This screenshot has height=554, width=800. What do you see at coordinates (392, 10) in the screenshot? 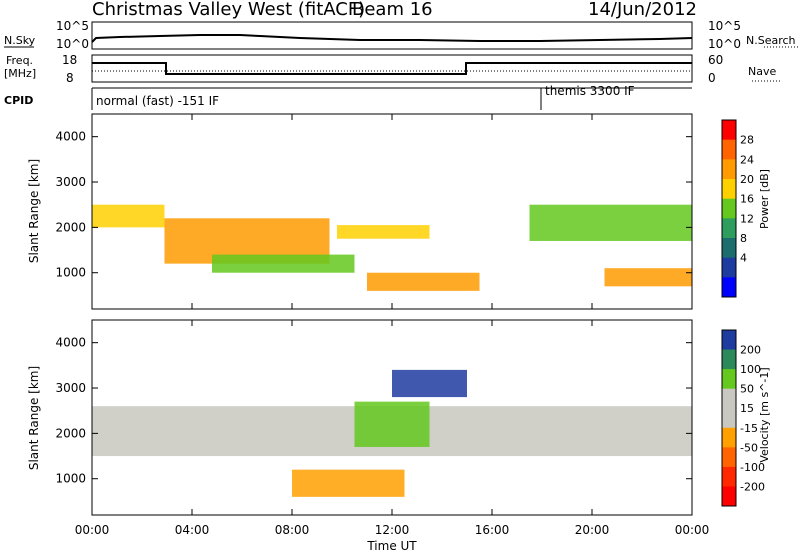
I see `beam-label: Beam 16` at bounding box center [392, 10].